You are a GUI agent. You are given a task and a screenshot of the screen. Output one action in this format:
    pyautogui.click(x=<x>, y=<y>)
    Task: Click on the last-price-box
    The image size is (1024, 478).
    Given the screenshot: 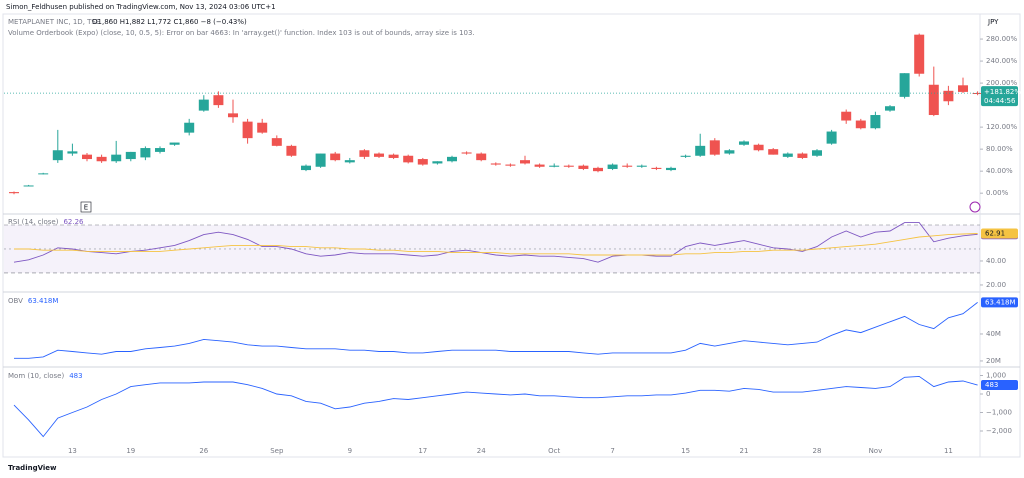 What is the action you would take?
    pyautogui.click(x=999, y=96)
    